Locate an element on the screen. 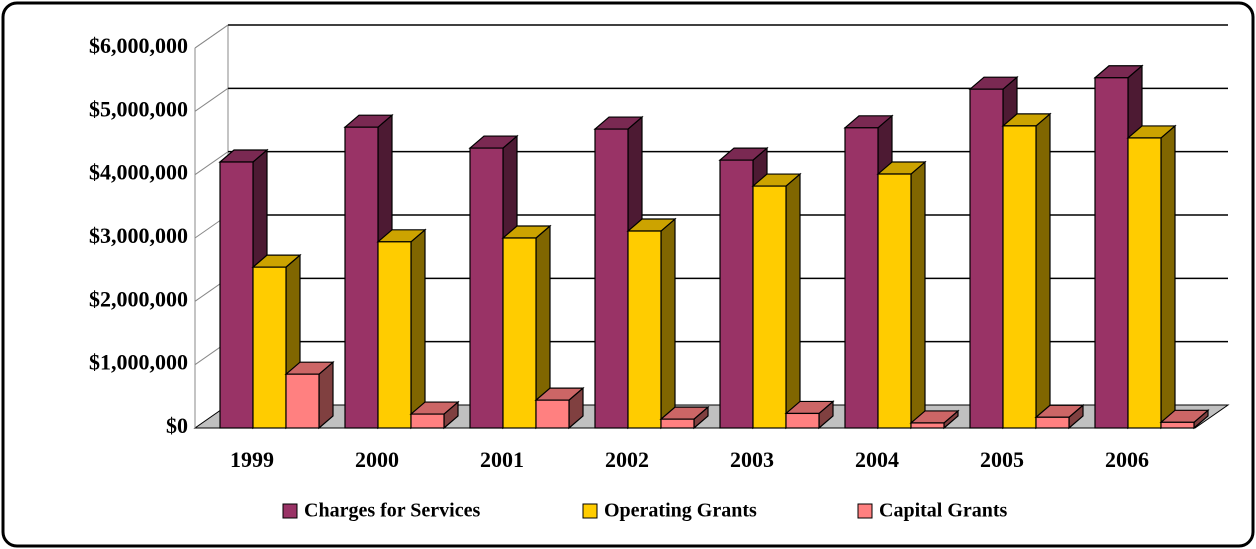 The height and width of the screenshot is (549, 1256). y-tick-label: $1,000,000 is located at coordinates (138, 362).